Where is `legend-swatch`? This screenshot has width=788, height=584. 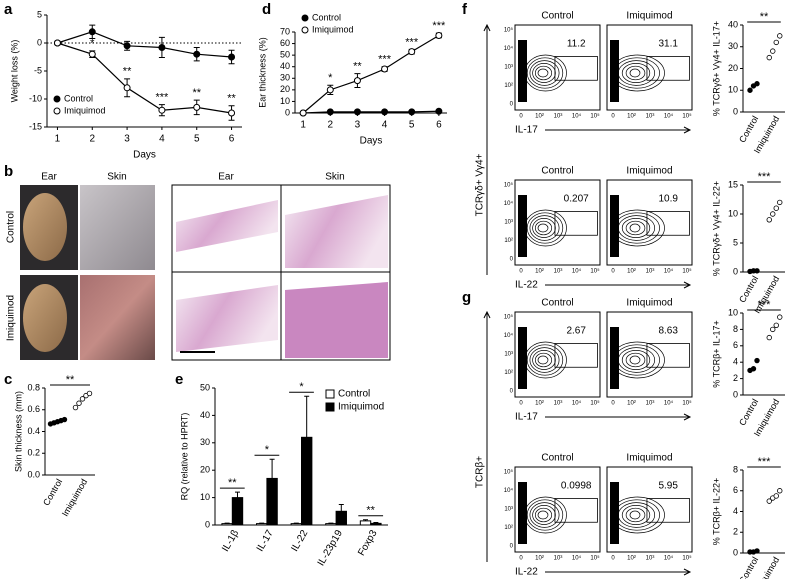
legend-swatch is located at coordinates (330, 407).